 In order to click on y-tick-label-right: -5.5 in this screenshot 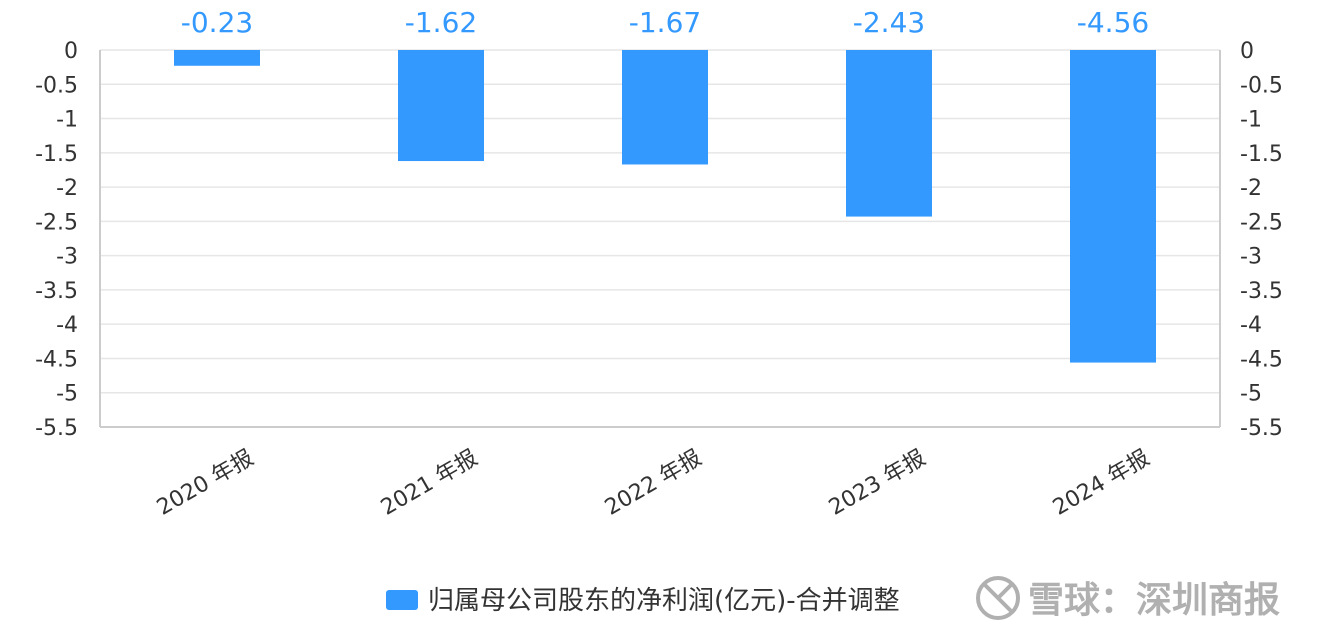, I will do `click(1261, 428)`.